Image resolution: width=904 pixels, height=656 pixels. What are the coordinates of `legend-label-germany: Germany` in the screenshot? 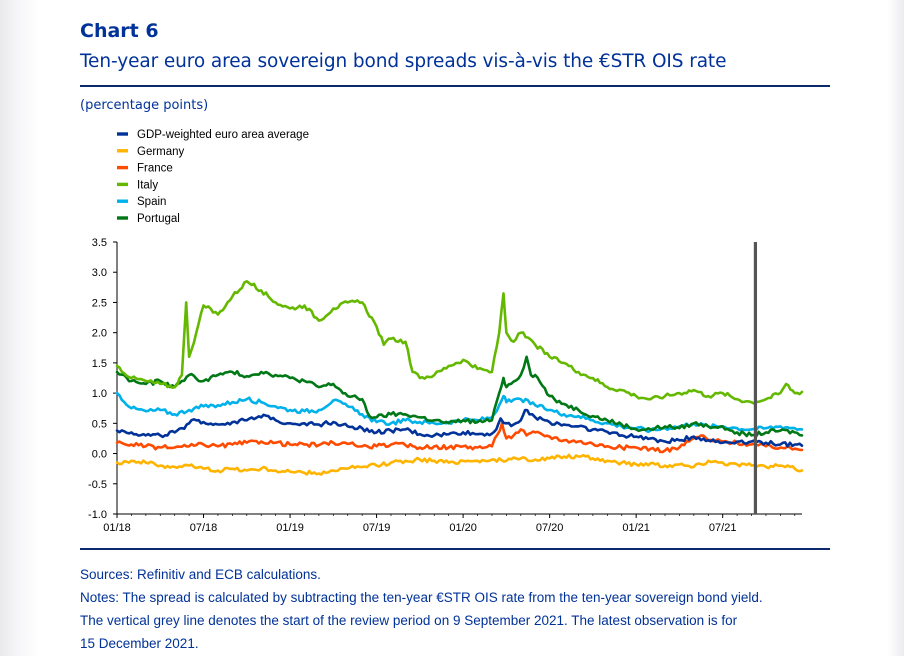 It's located at (161, 152).